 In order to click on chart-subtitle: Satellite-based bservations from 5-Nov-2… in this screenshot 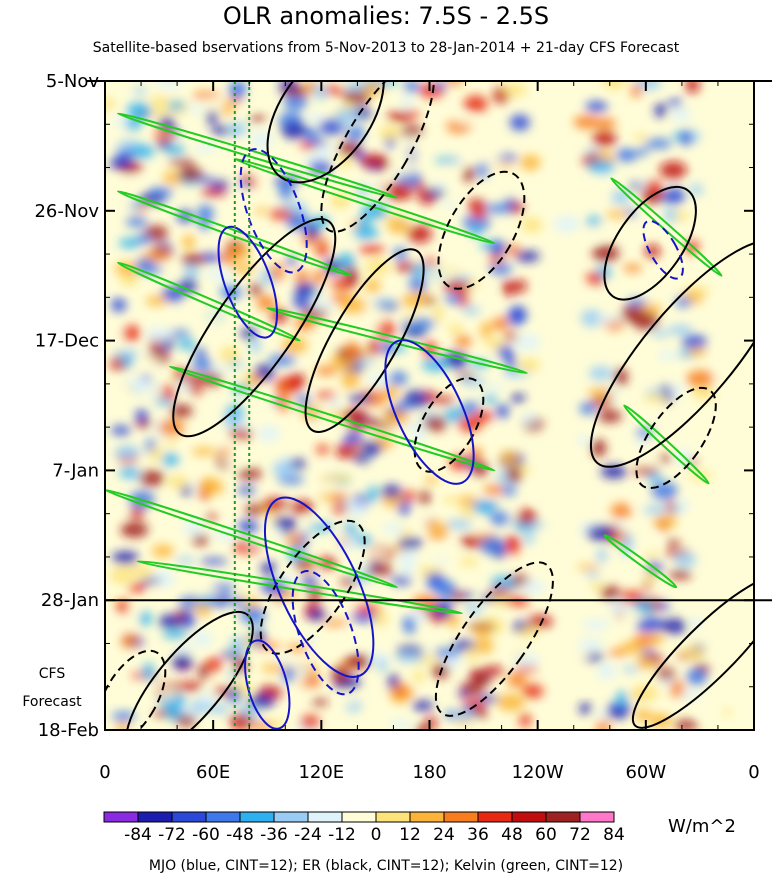, I will do `click(386, 48)`.